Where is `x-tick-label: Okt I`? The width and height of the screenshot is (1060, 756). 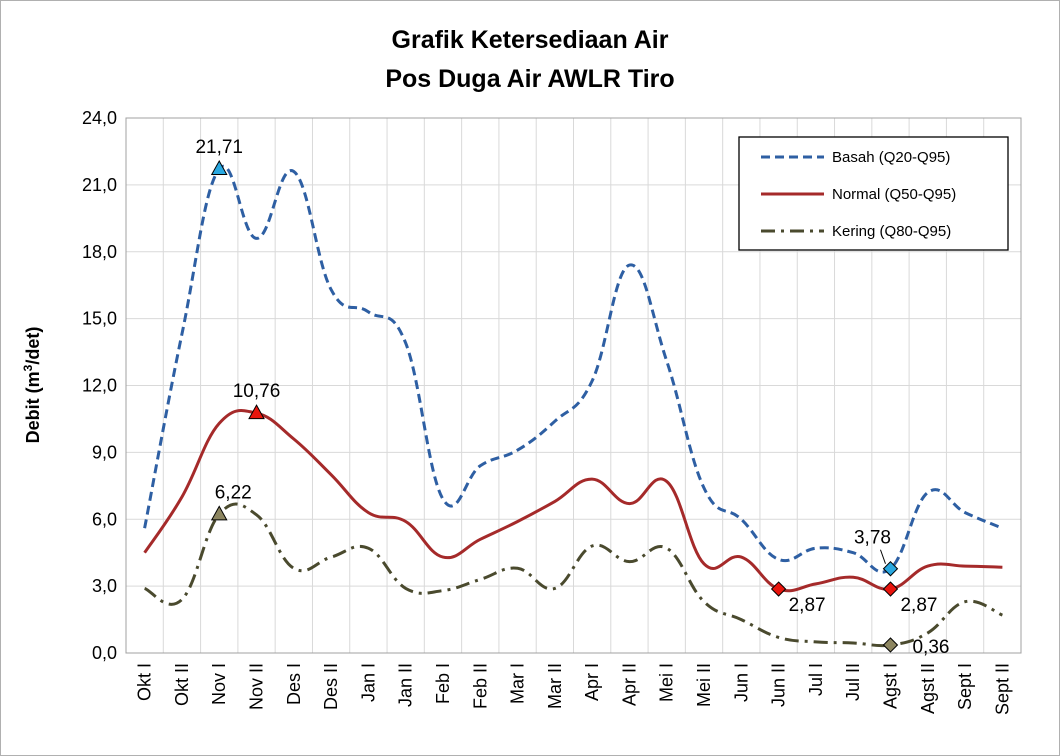 x-tick-label: Okt I is located at coordinates (145, 682).